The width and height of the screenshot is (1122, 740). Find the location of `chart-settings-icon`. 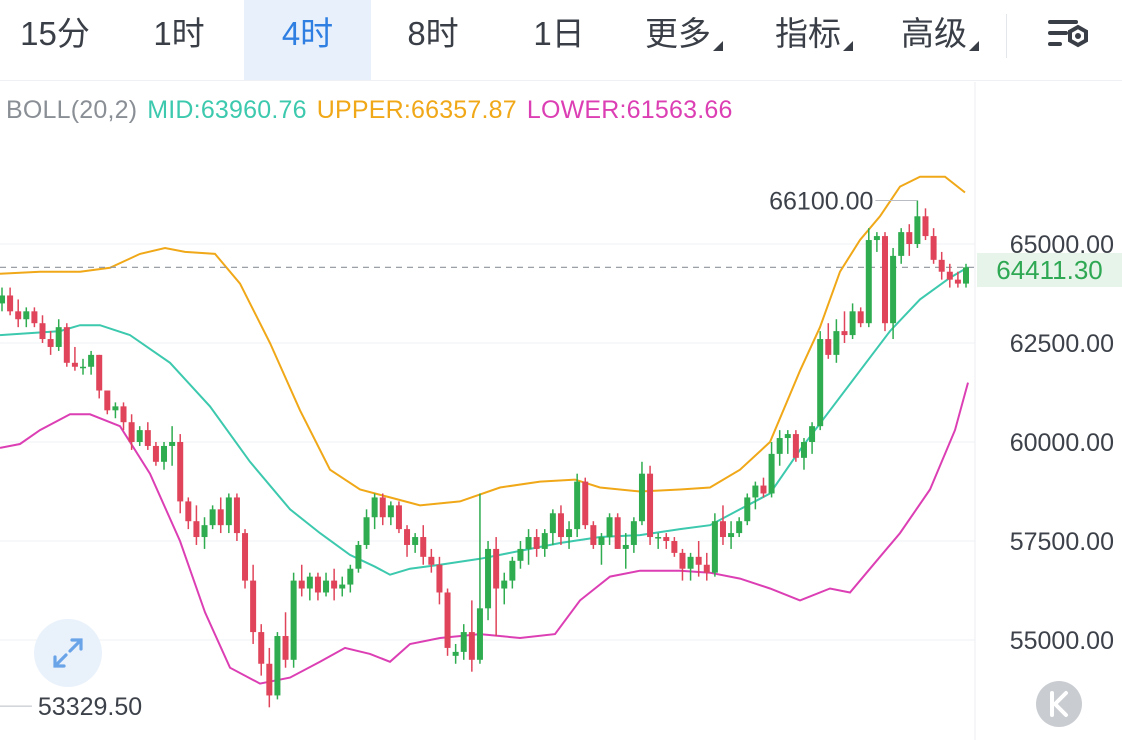

chart-settings-icon is located at coordinates (1068, 36).